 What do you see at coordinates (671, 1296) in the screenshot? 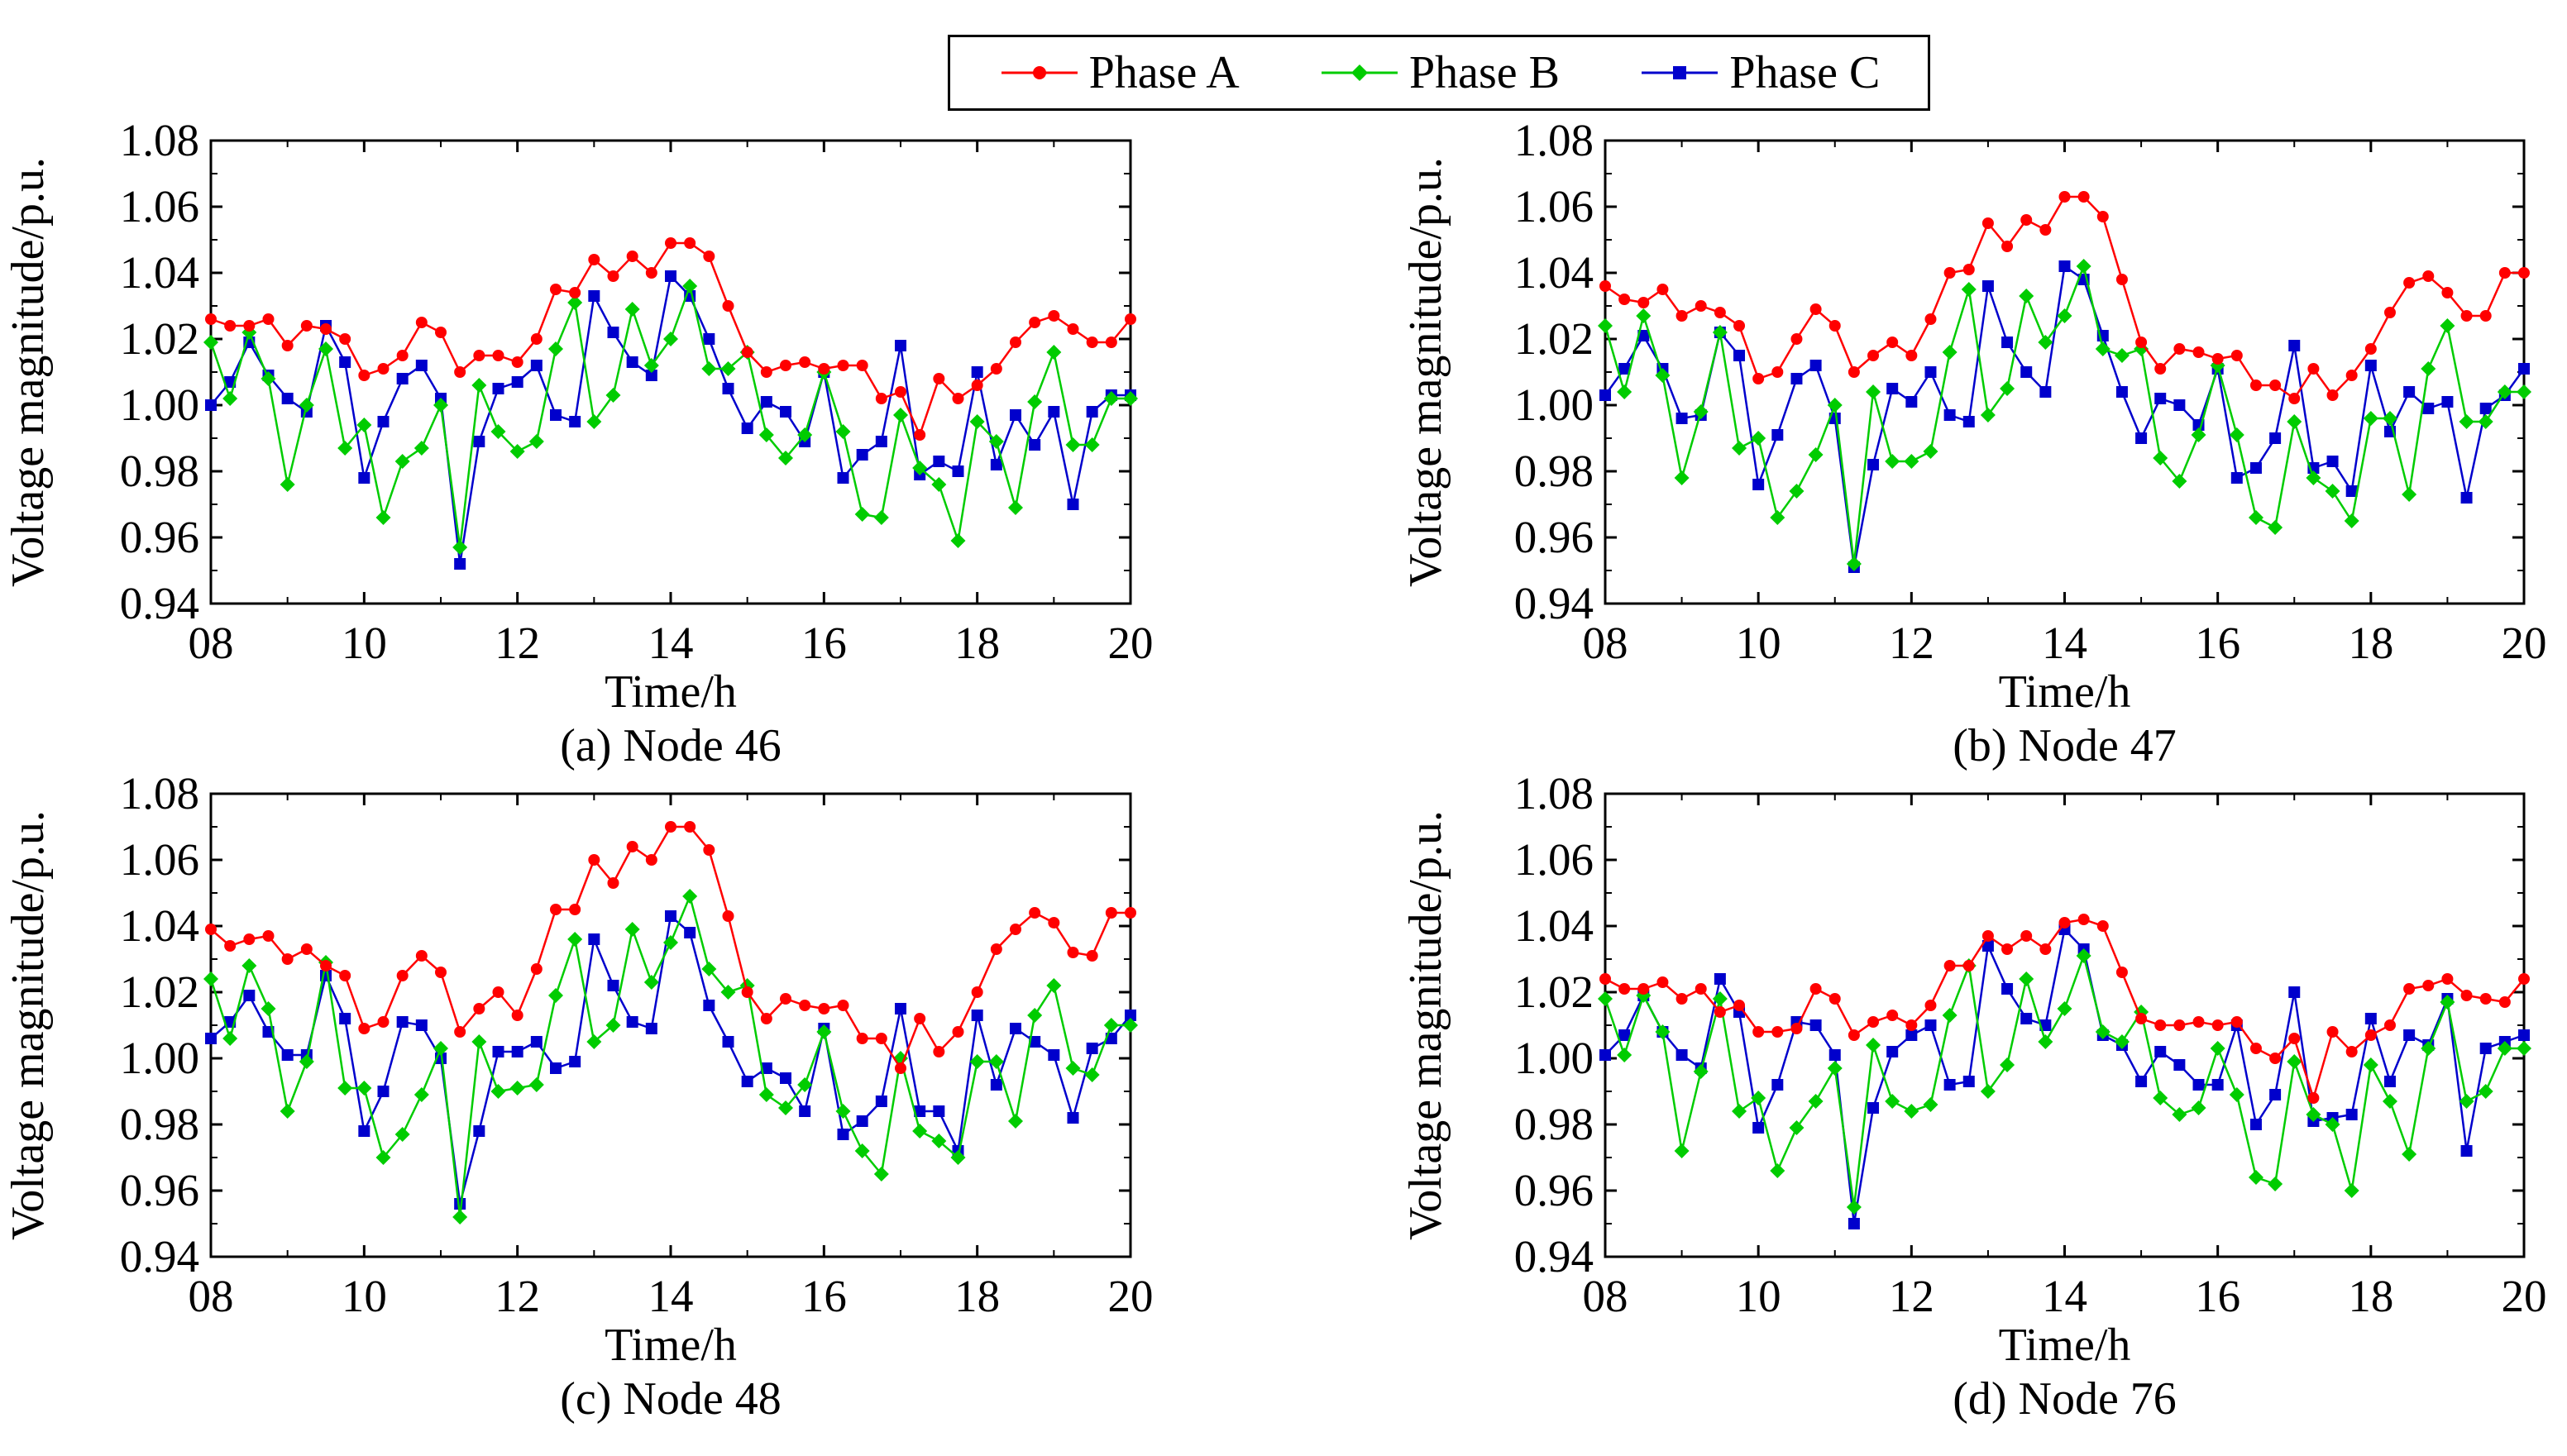
I see `x-tick-label: 14` at bounding box center [671, 1296].